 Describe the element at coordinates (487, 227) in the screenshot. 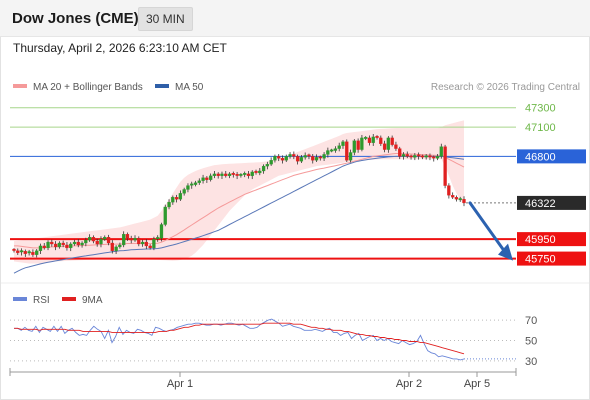

I see `forecast-arrow-shaft` at that location.